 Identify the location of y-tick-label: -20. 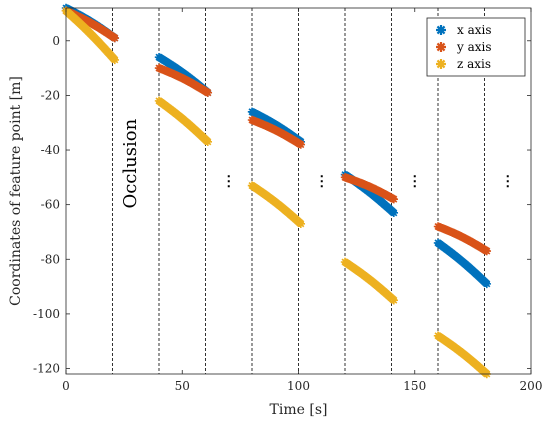
(50, 95).